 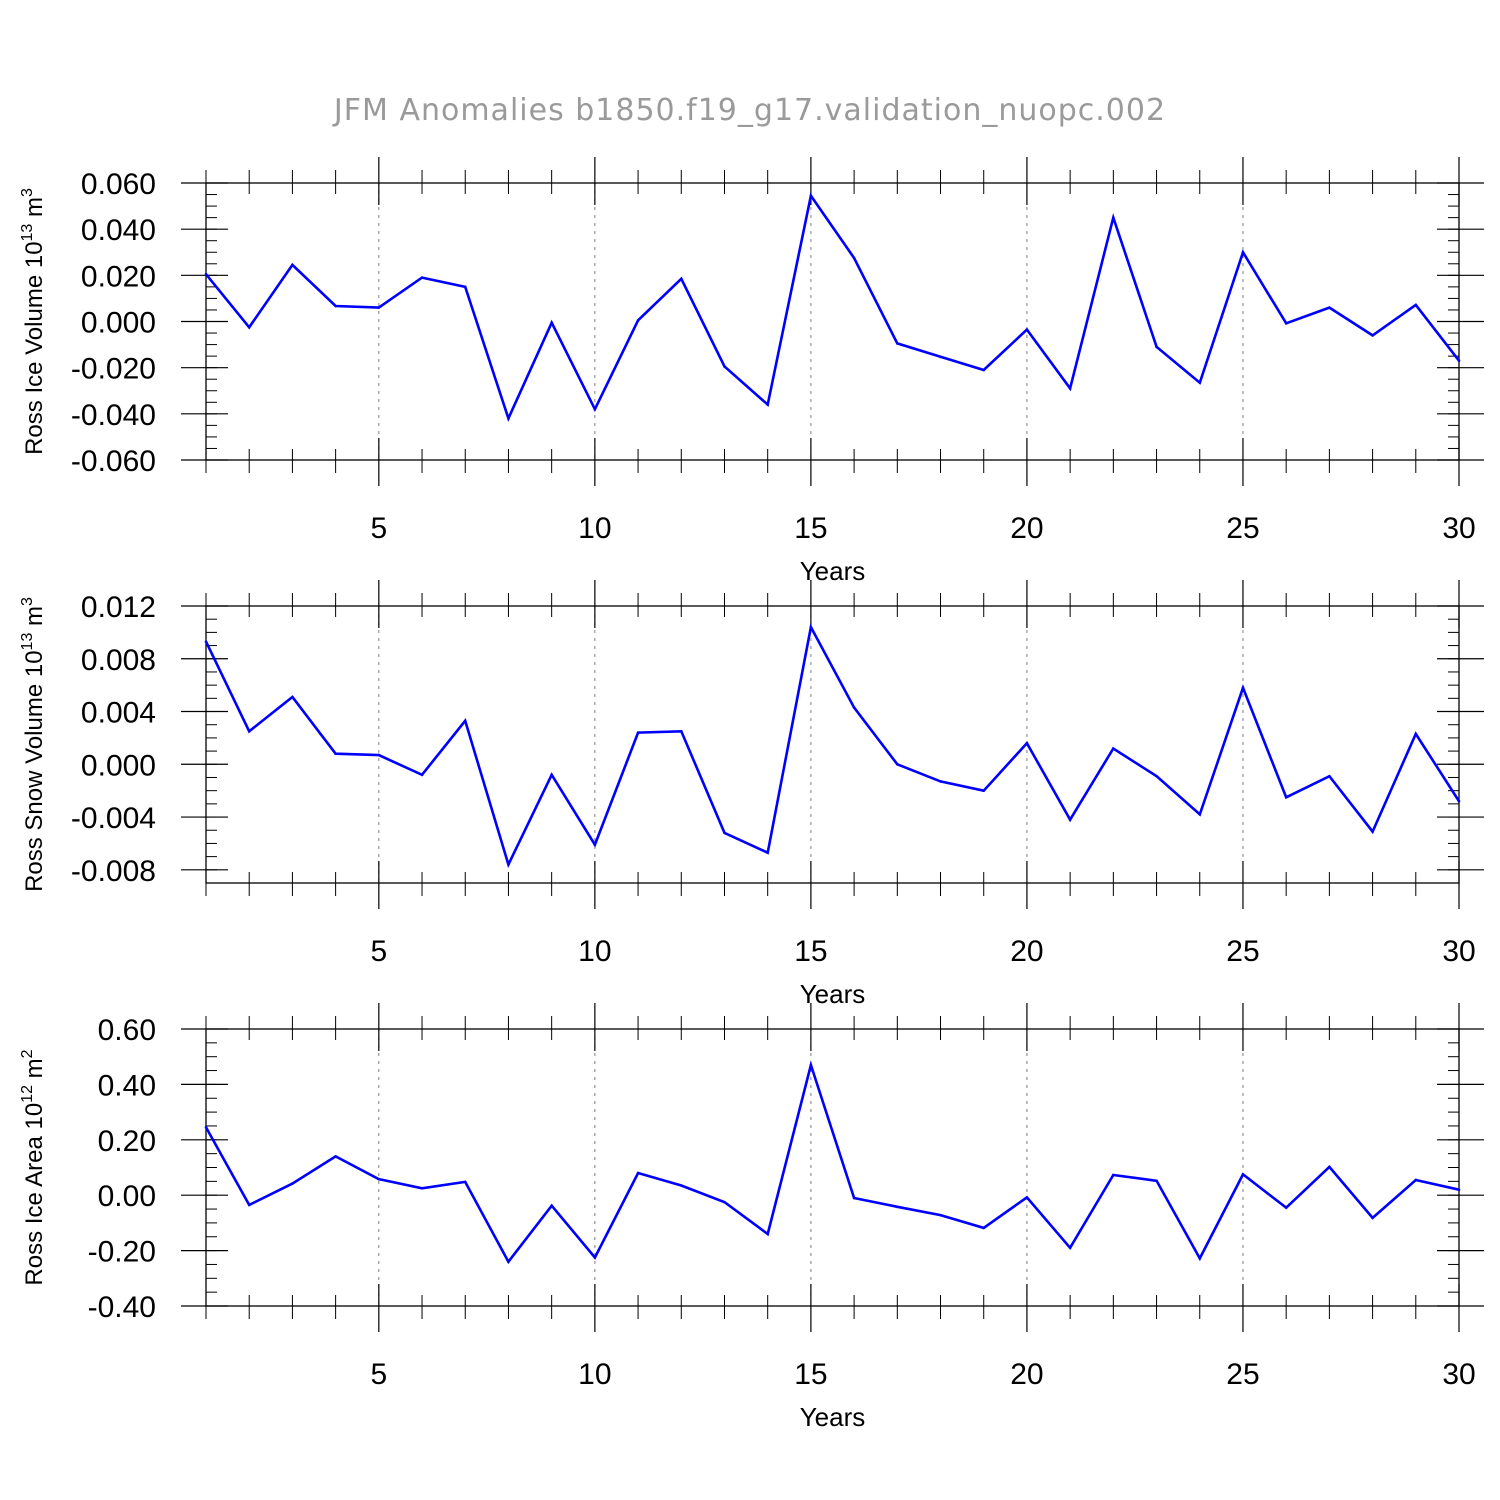 What do you see at coordinates (122, 1252) in the screenshot?
I see `y-tick-label: -0.20` at bounding box center [122, 1252].